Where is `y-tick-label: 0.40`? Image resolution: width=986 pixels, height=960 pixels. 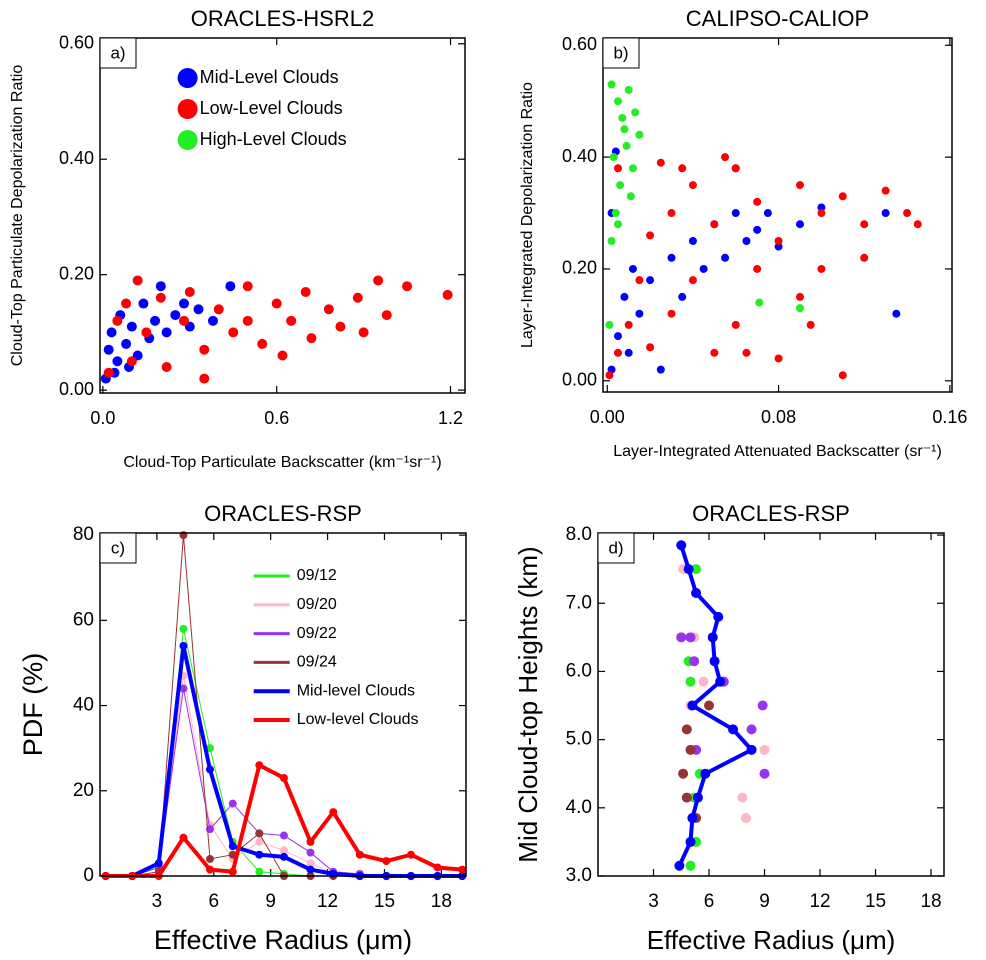
y-tick-label: 0.40 is located at coordinates (76, 158).